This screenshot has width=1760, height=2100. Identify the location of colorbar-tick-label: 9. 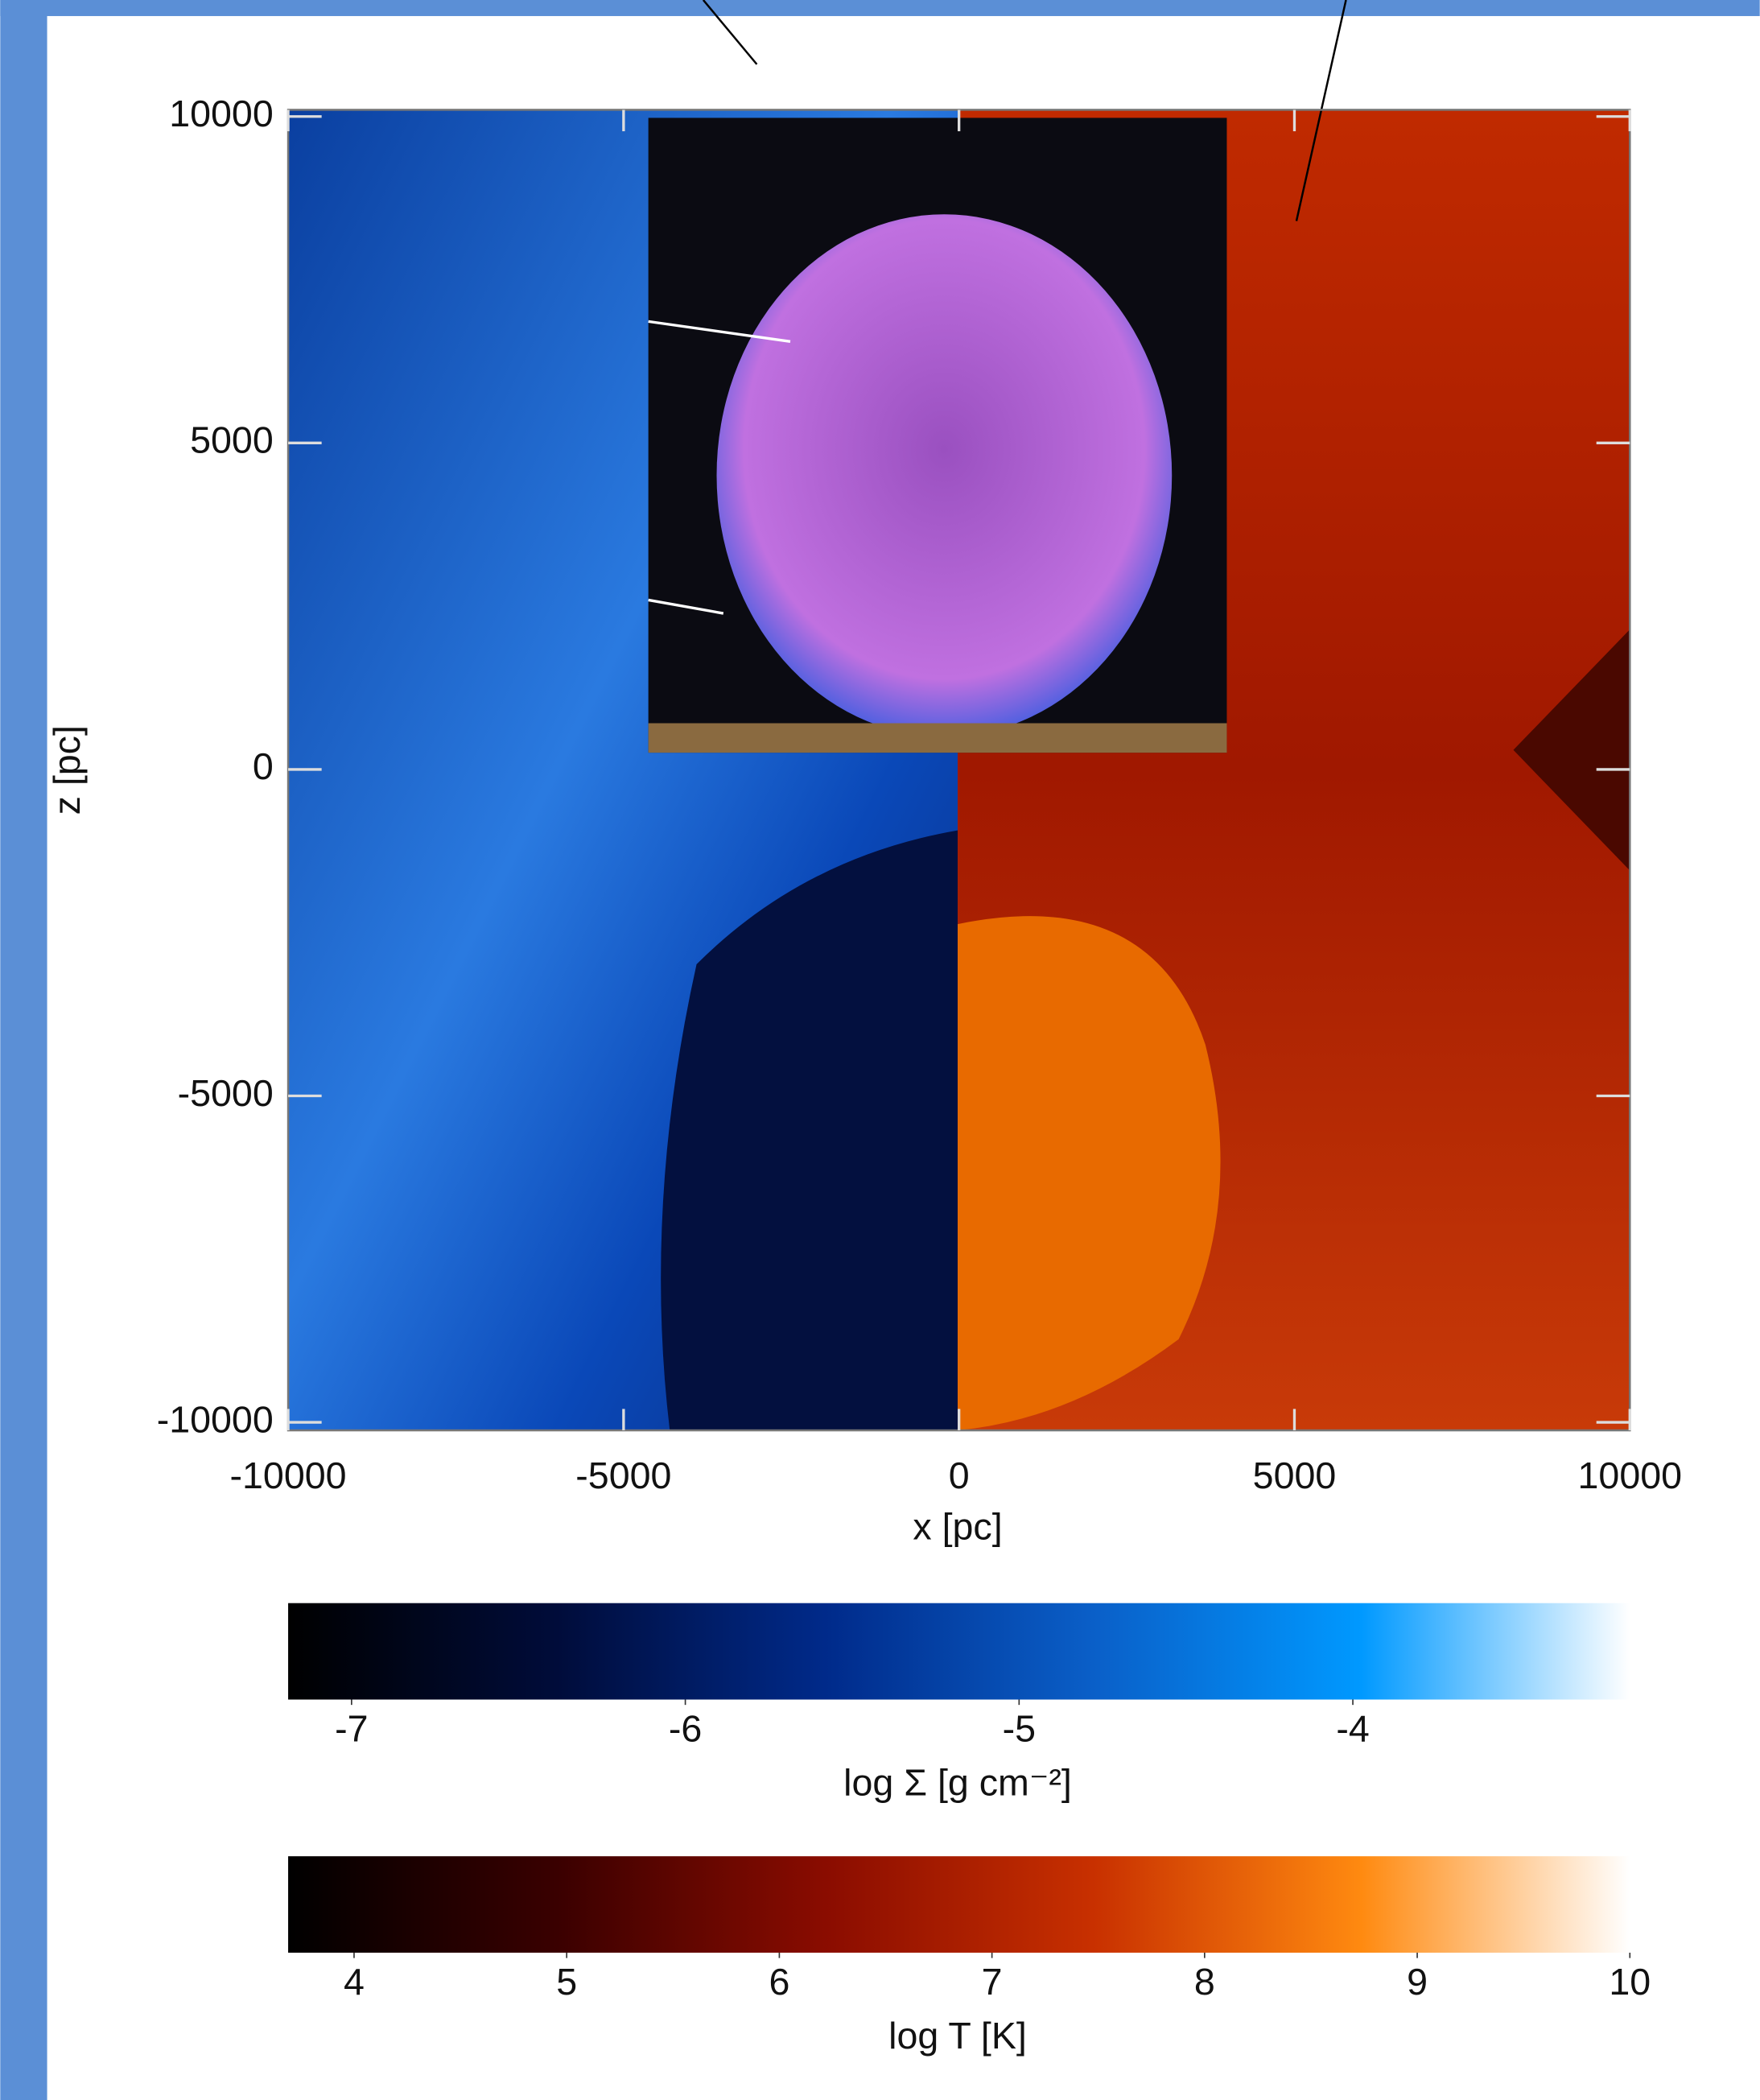
(1418, 1982).